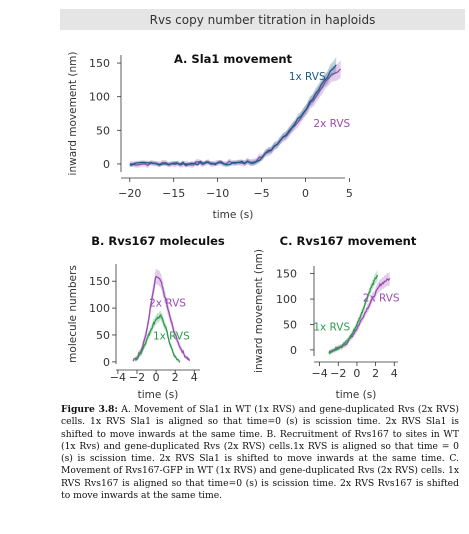 Image resolution: width=469 pixels, height=534 pixels. I want to click on panel-b-y-tick-label: 50, so click(103, 335).